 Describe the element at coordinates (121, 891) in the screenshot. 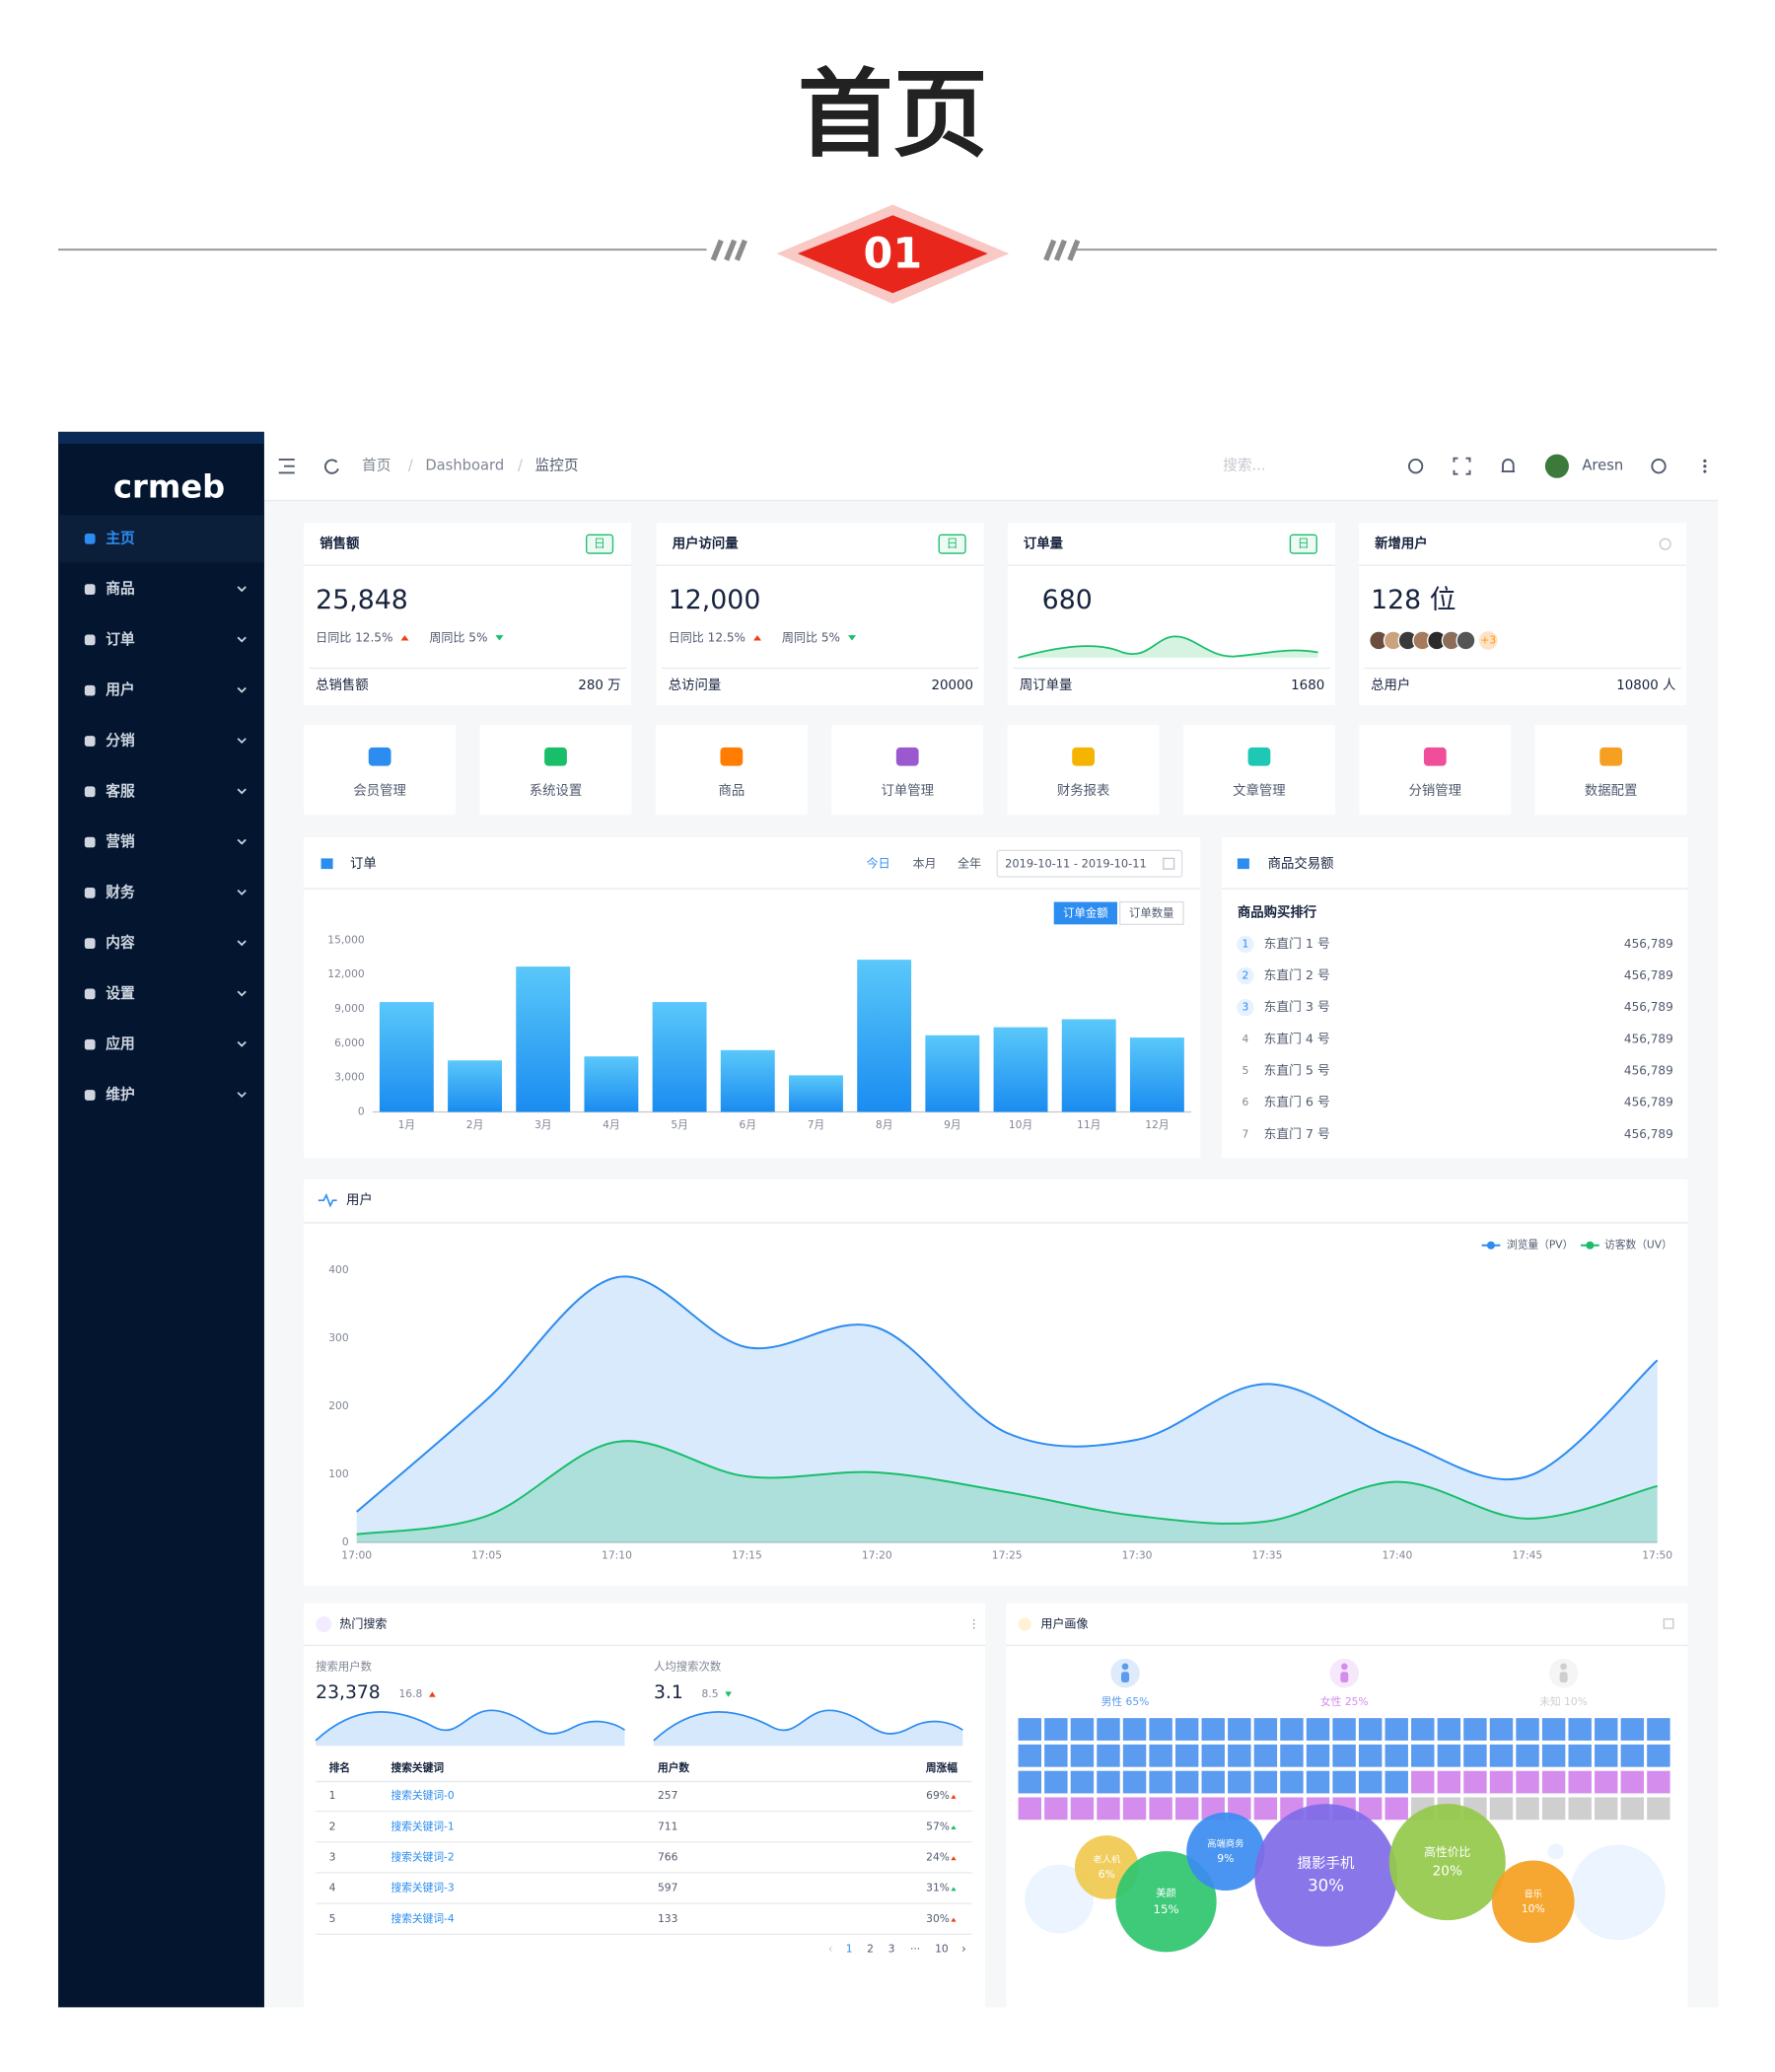

I see `menu-item: 财务` at that location.